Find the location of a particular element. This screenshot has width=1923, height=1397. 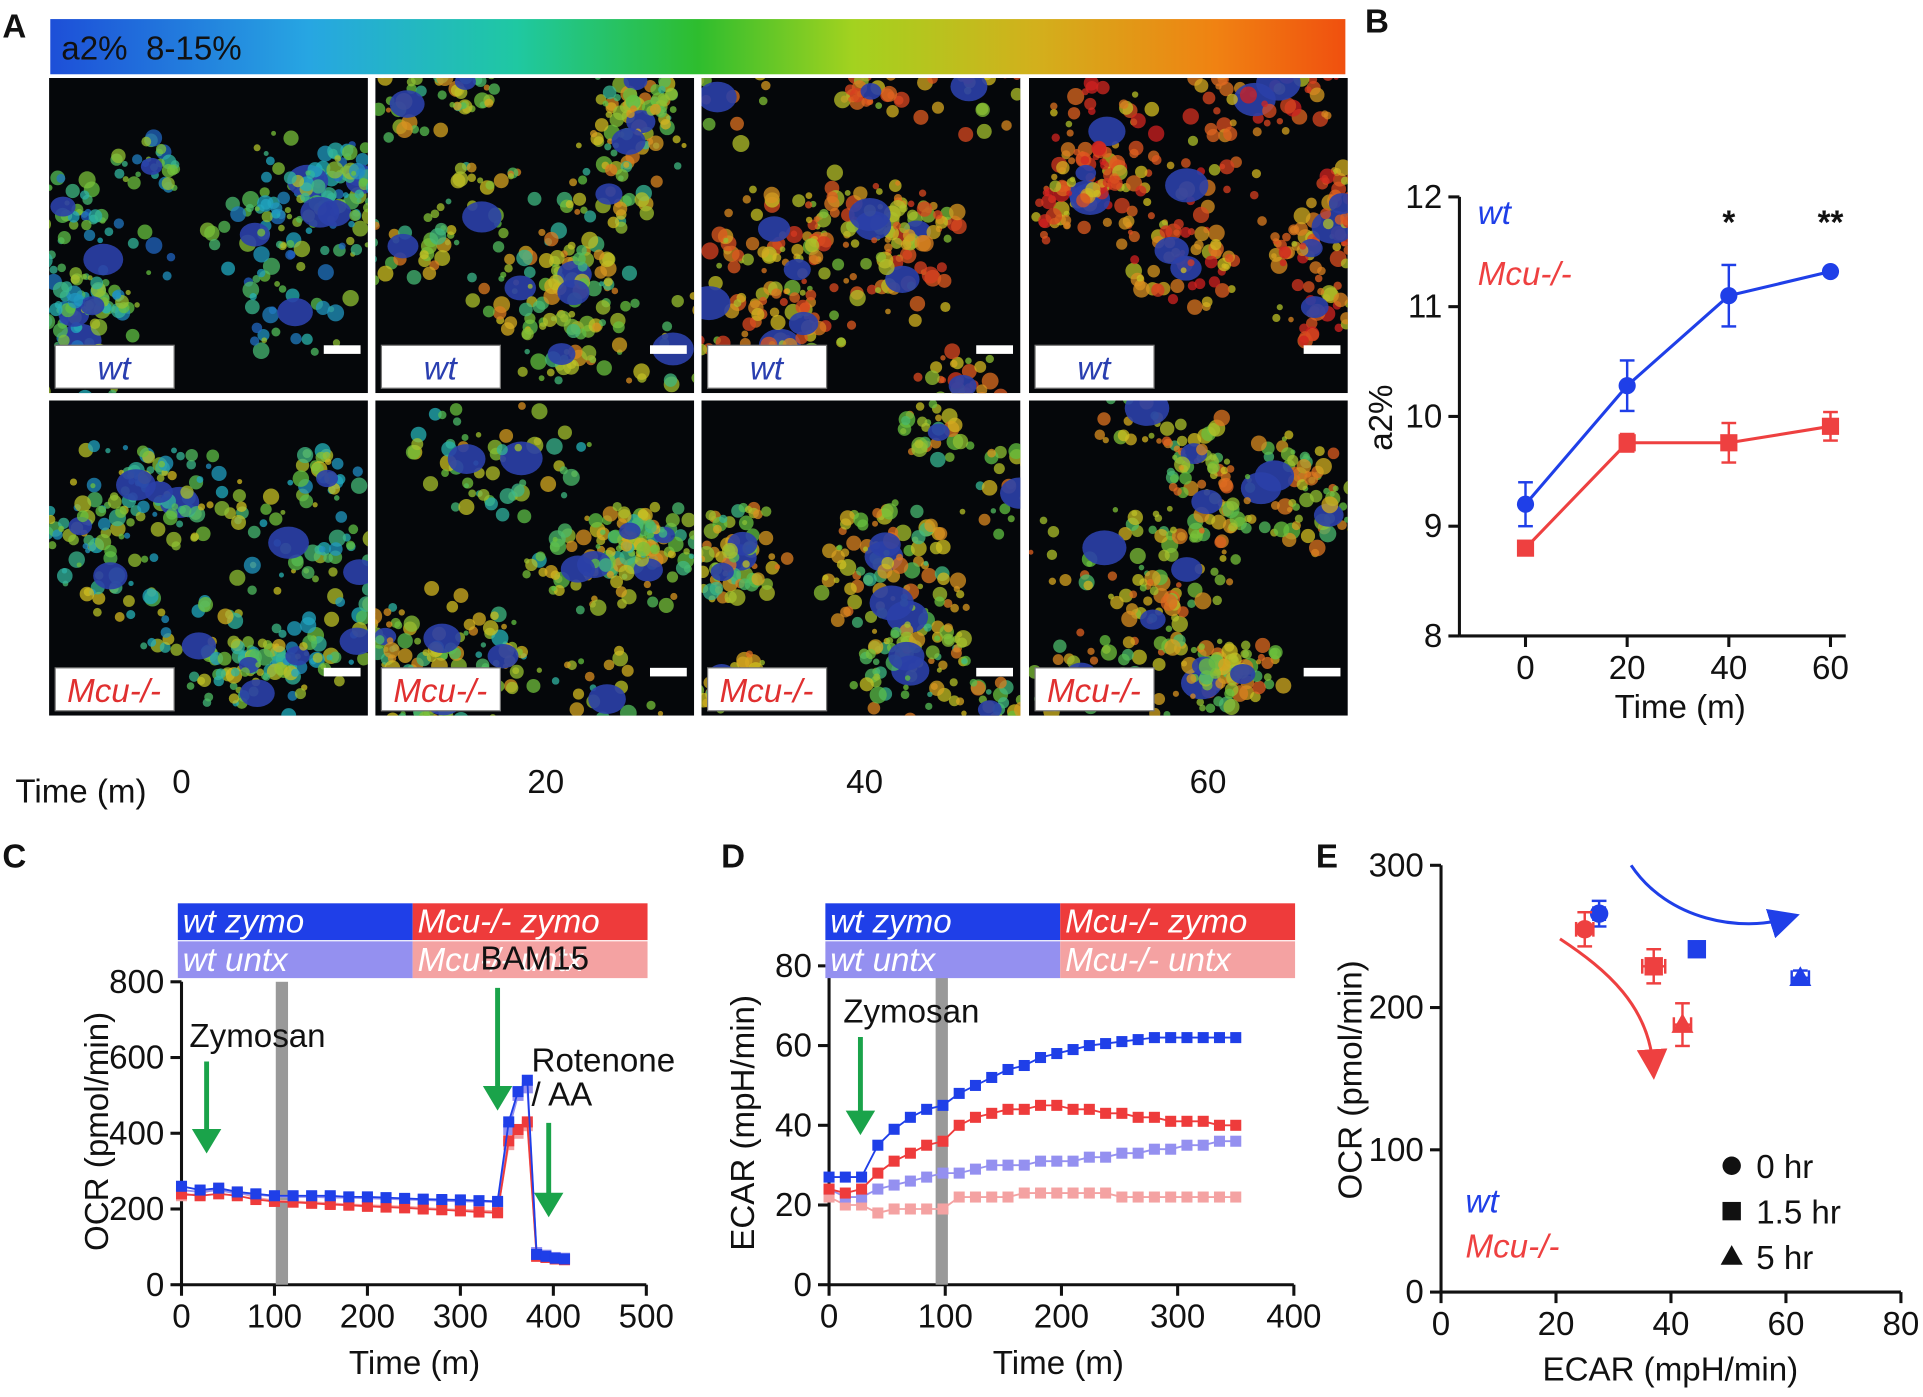

legend-swatch is located at coordinates (943, 960).